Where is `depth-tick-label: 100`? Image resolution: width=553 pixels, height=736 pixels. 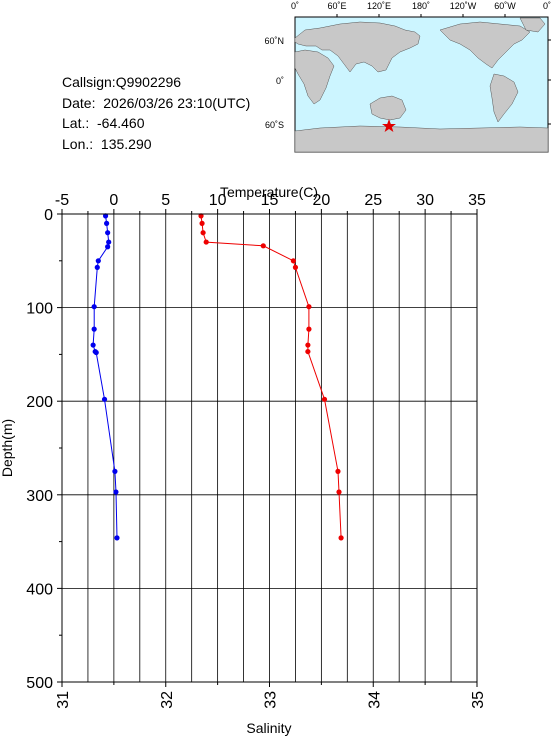
depth-tick-label: 100 is located at coordinates (39, 309).